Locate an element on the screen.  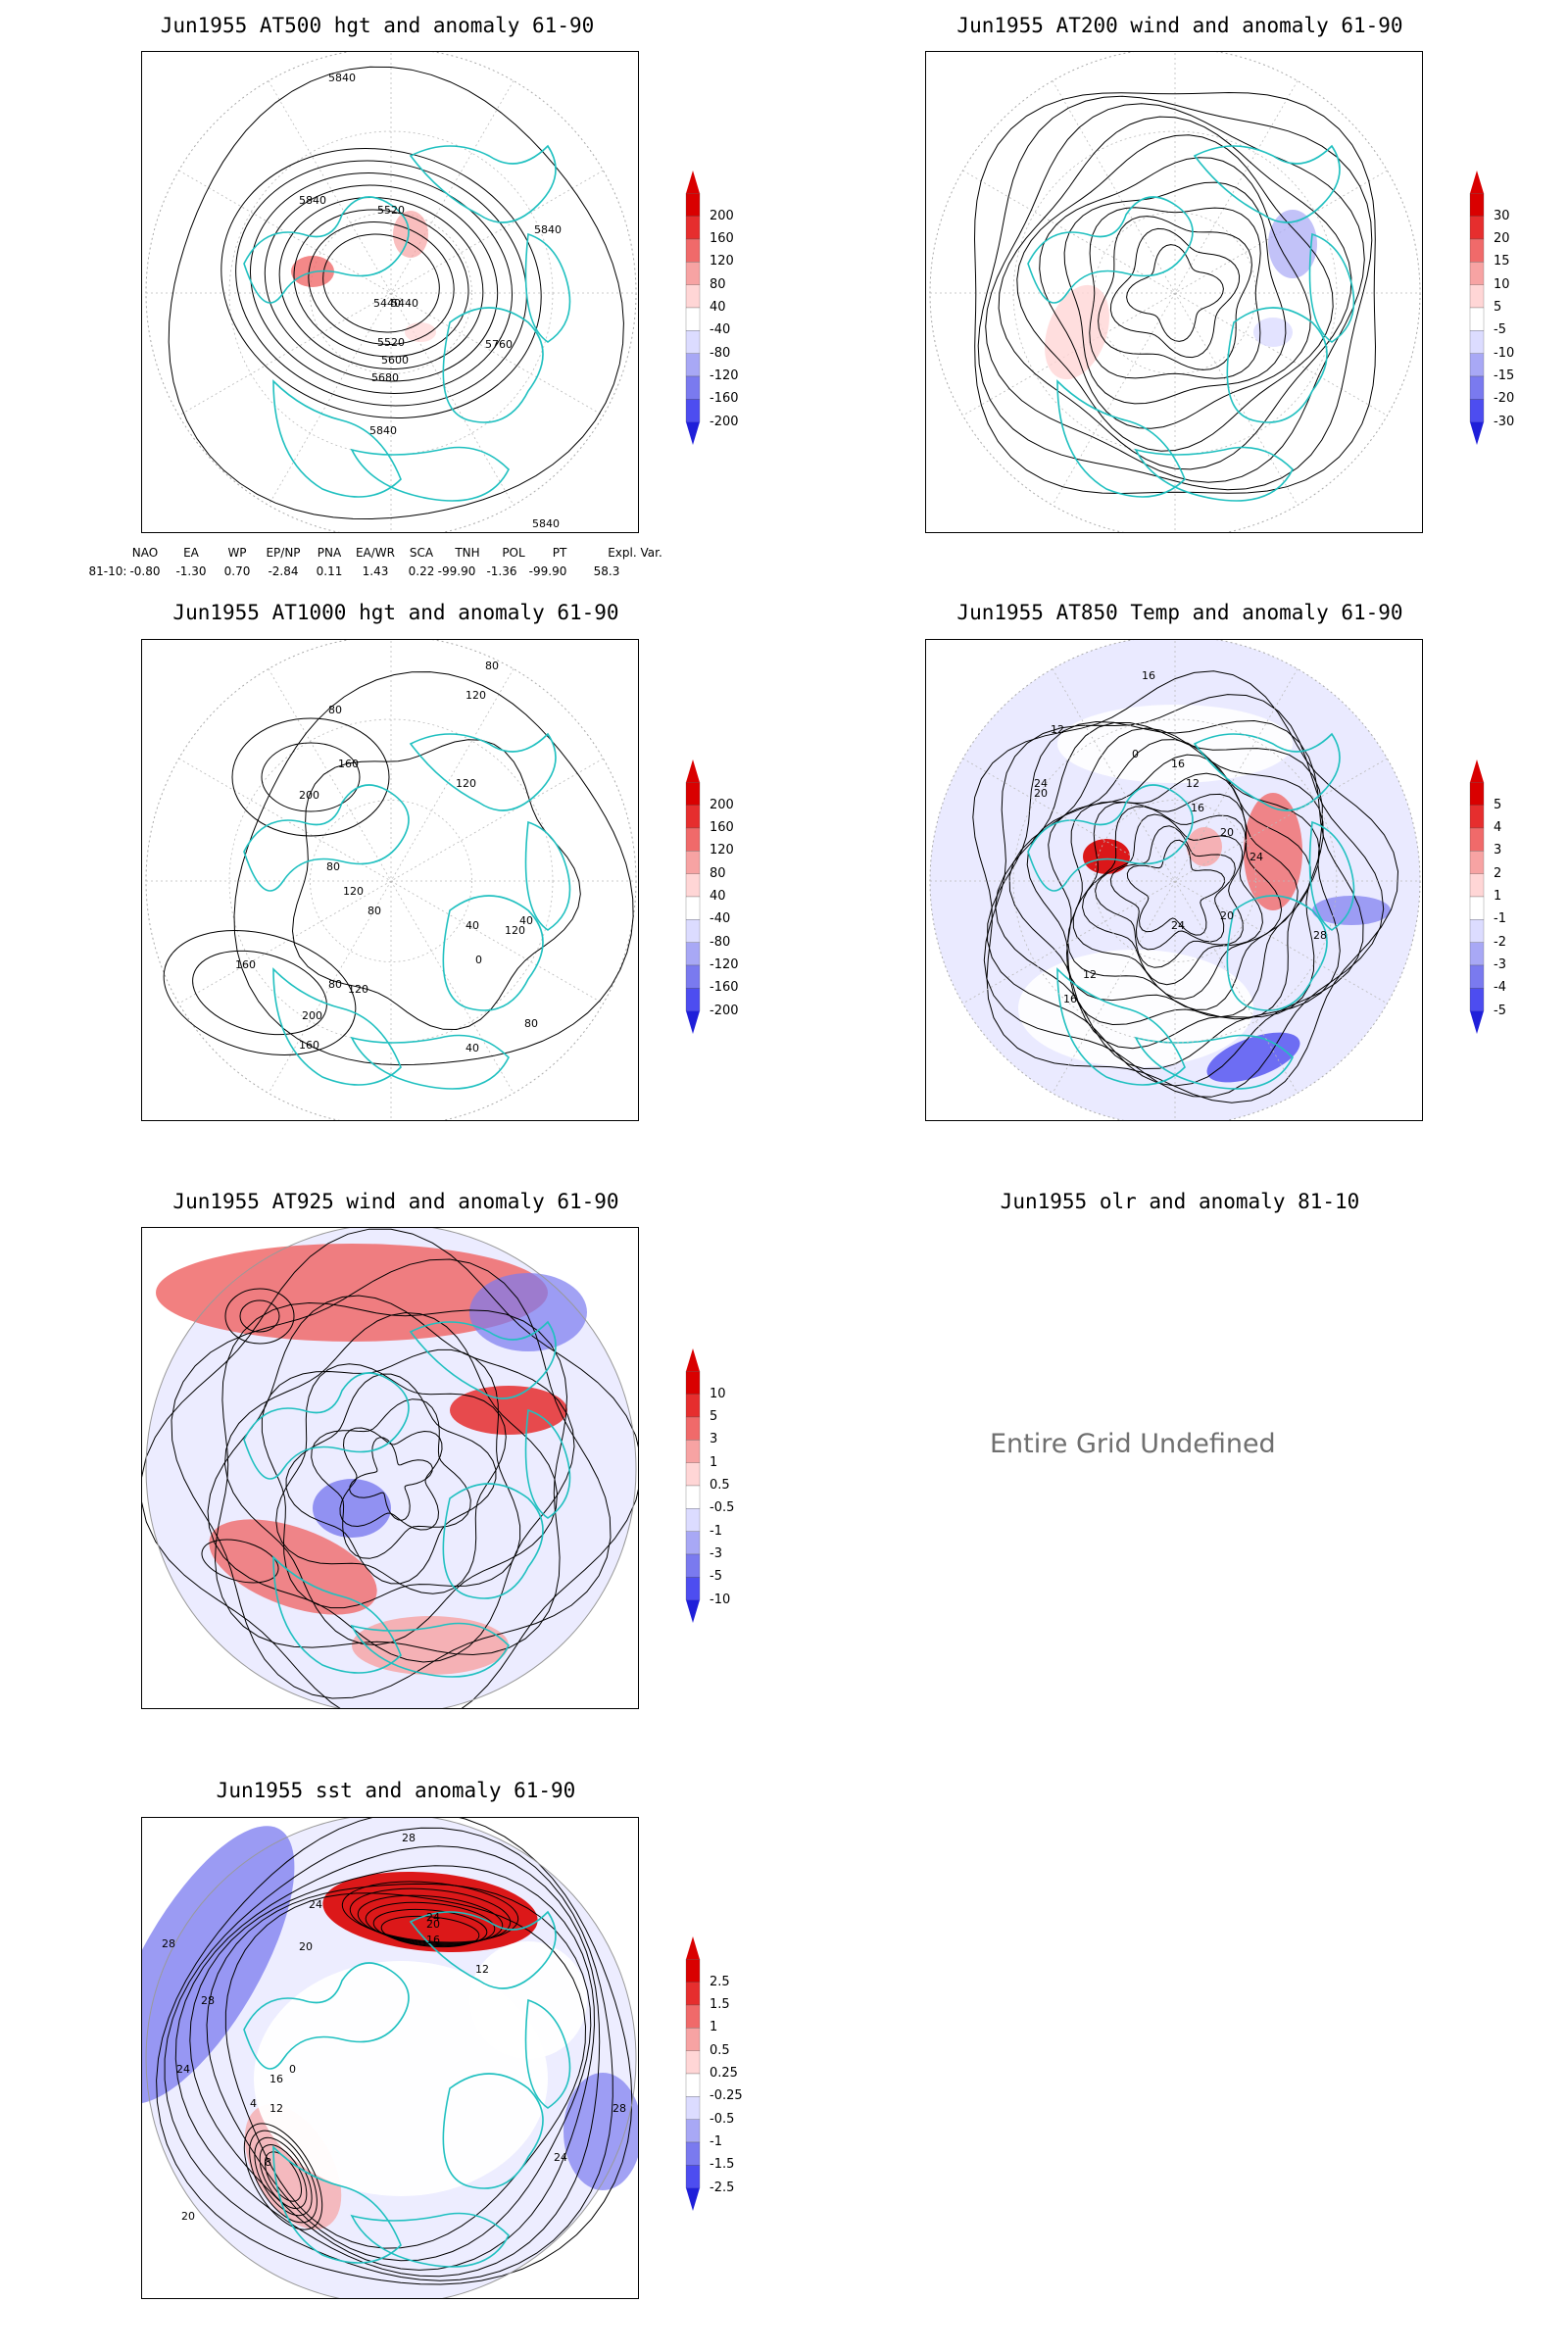
tele-value-cell: 0.22 is located at coordinates (421, 571).